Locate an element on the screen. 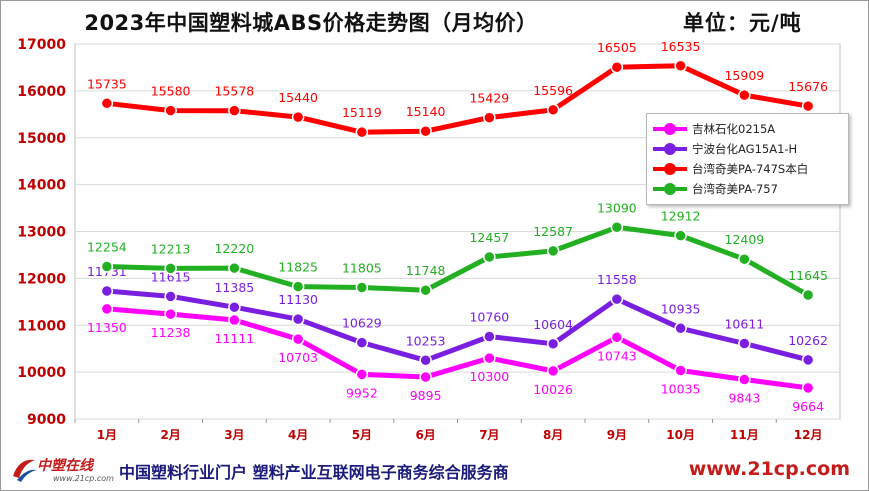 Image resolution: width=869 pixels, height=491 pixels. data-label-1: 11615 is located at coordinates (171, 276).